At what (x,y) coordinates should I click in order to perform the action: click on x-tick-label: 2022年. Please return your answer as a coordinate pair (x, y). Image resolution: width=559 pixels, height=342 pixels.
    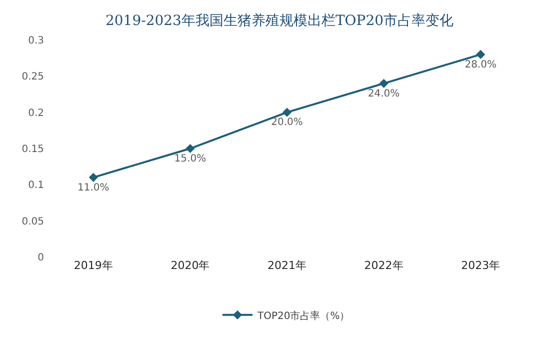
    Looking at the image, I should click on (384, 265).